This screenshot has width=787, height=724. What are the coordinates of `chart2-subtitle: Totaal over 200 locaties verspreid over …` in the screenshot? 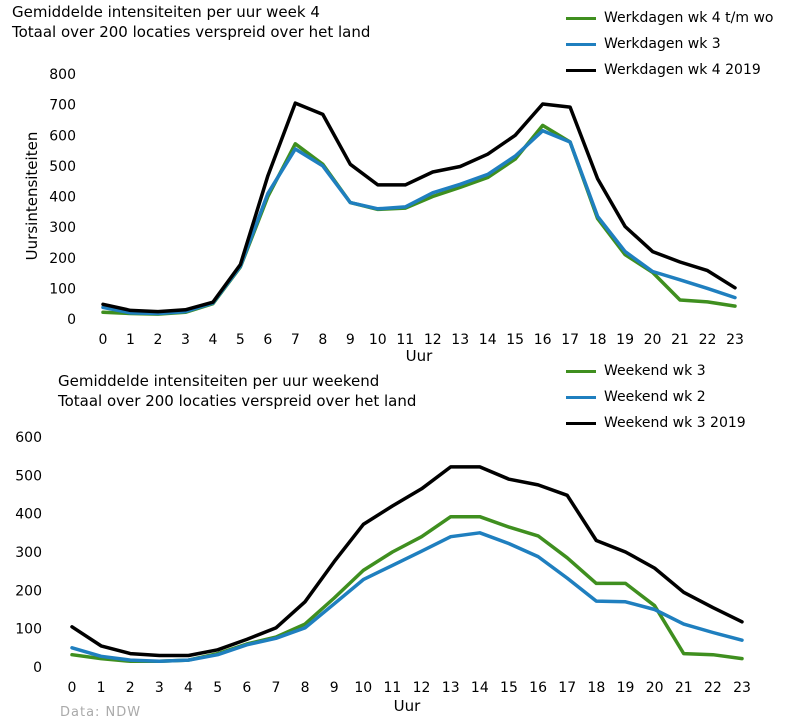 It's located at (237, 401).